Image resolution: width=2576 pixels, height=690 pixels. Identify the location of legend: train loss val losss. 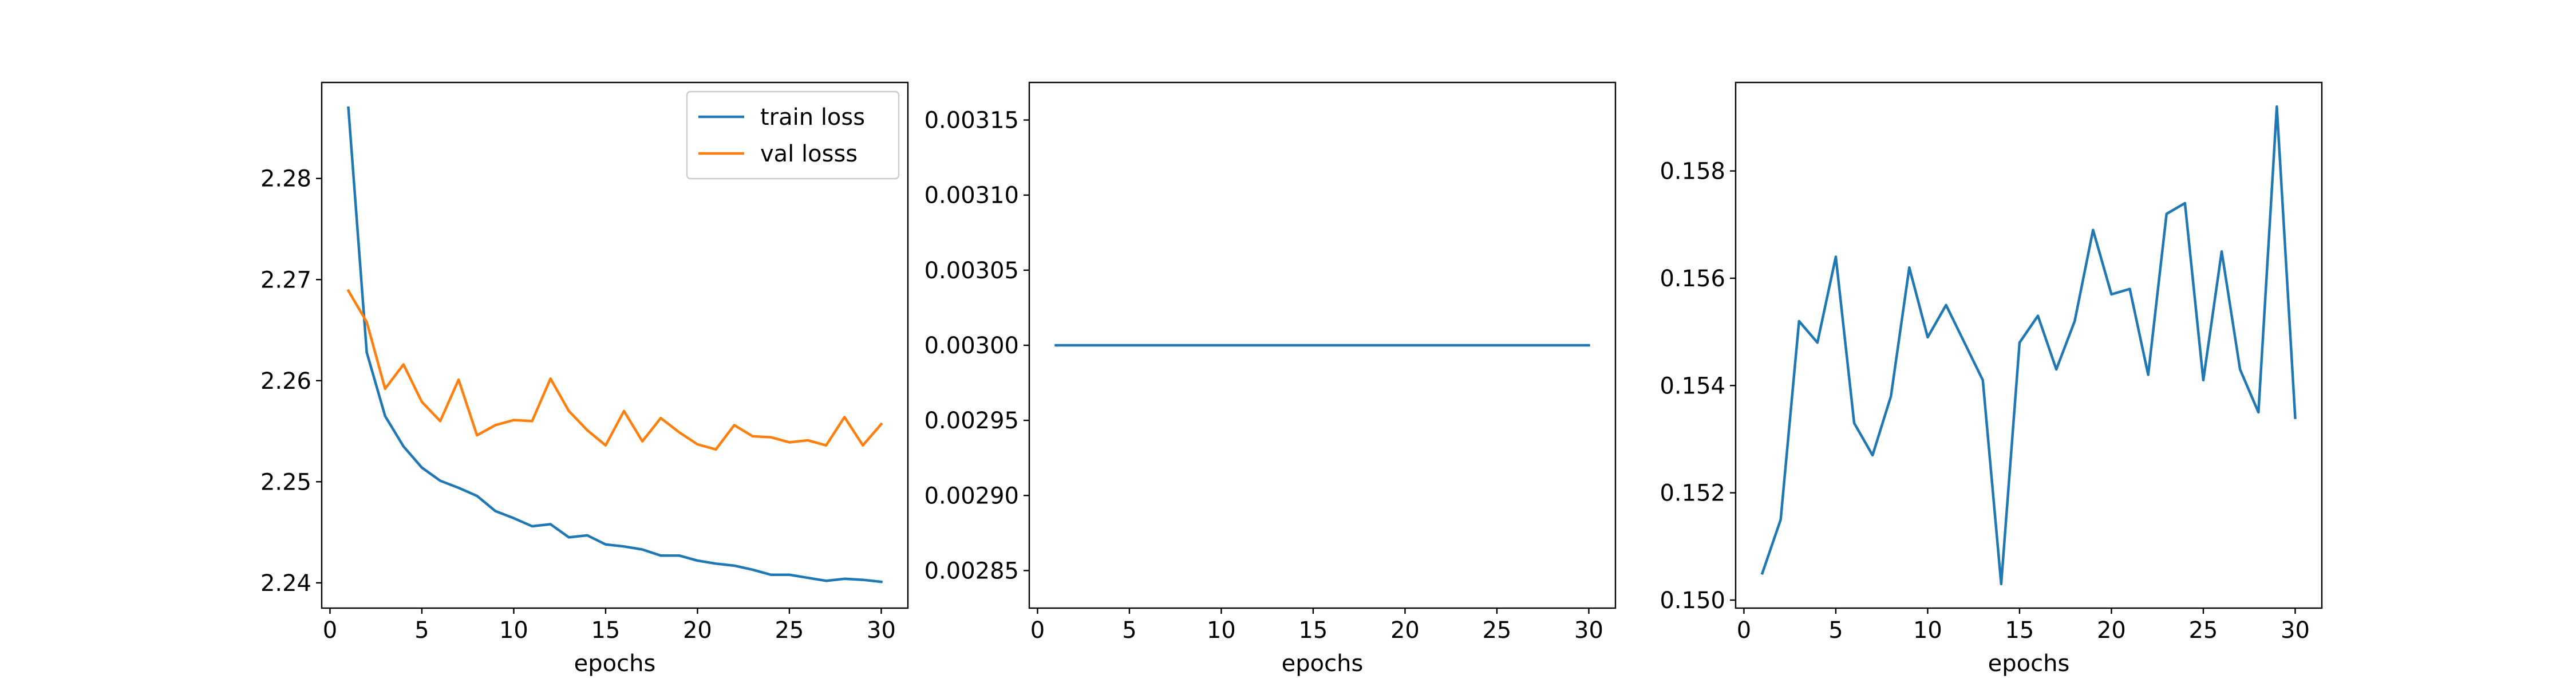
(793, 135).